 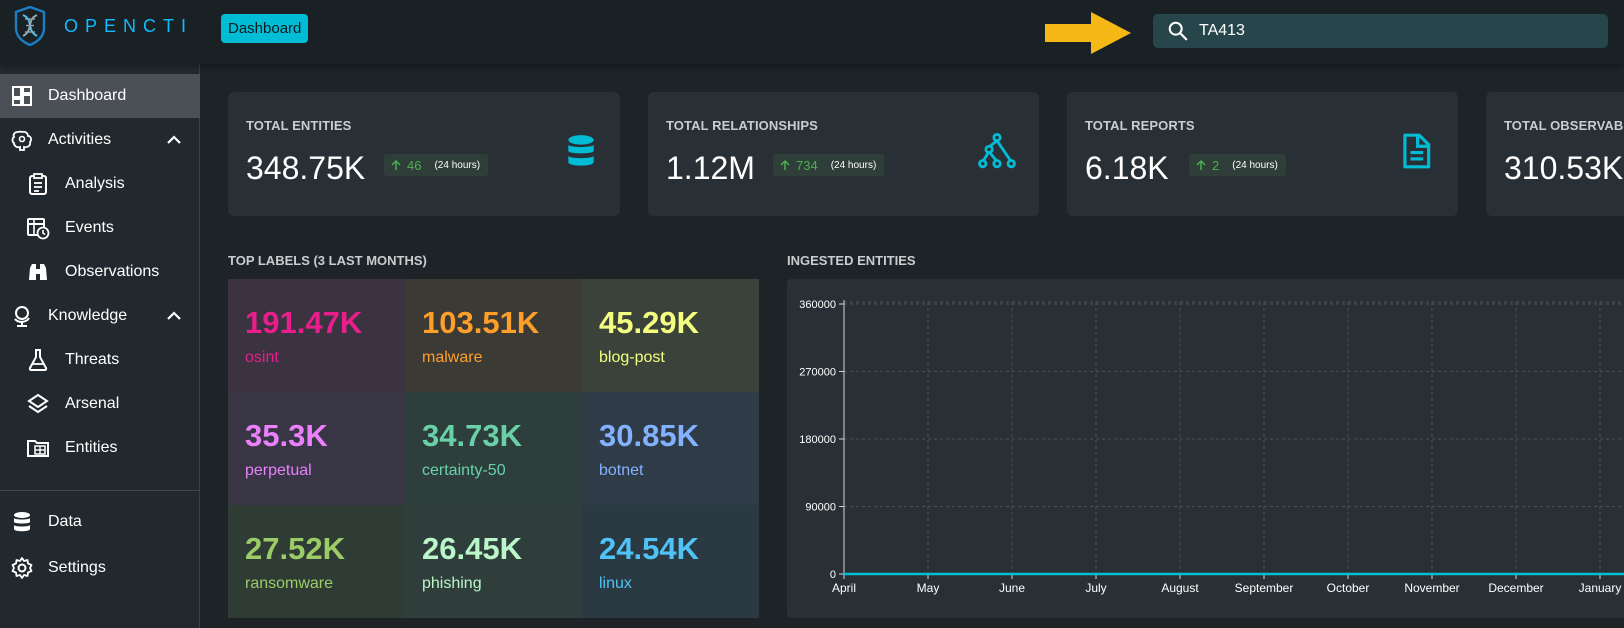 What do you see at coordinates (632, 357) in the screenshot?
I see `label-name: blog-post` at bounding box center [632, 357].